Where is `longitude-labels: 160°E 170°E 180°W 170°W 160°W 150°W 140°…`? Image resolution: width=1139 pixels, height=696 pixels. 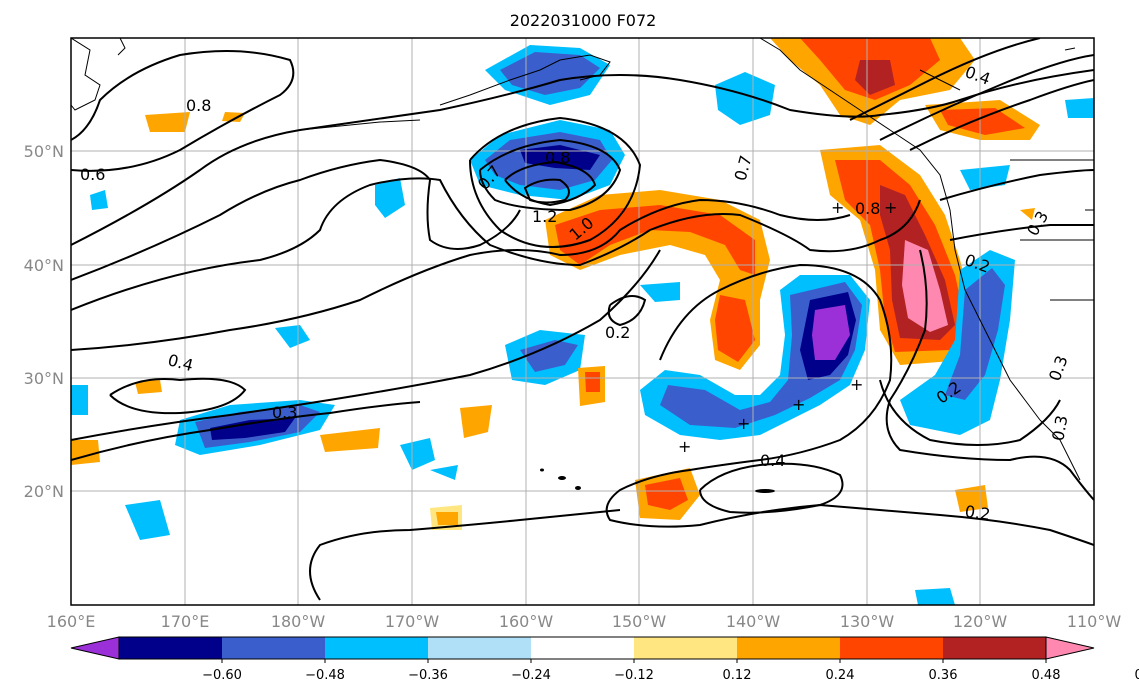 longitude-labels: 160°E 170°E 180°W 170°W 160°W 150°W 140°… is located at coordinates (584, 621).